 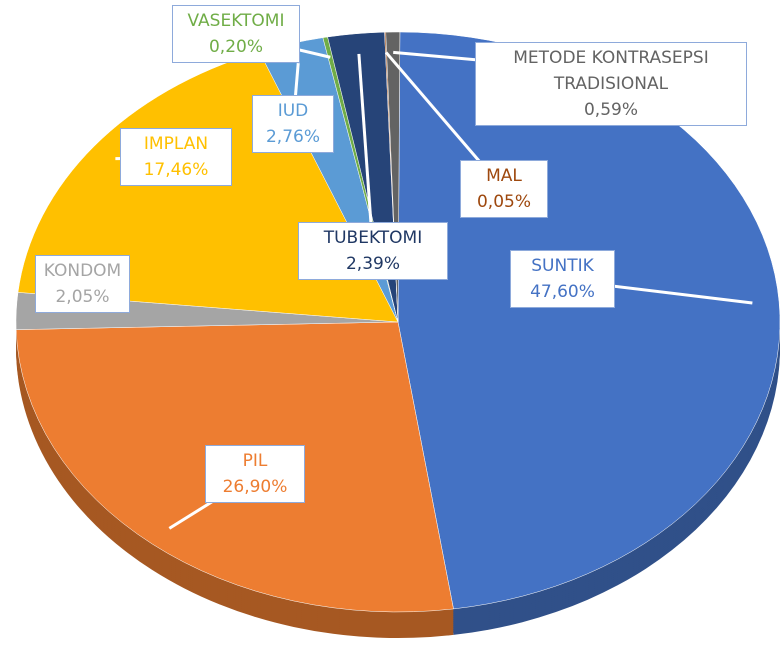 What do you see at coordinates (611, 71) in the screenshot?
I see `label-name: METODE KONTRASEPSI TRADISIONAL` at bounding box center [611, 71].